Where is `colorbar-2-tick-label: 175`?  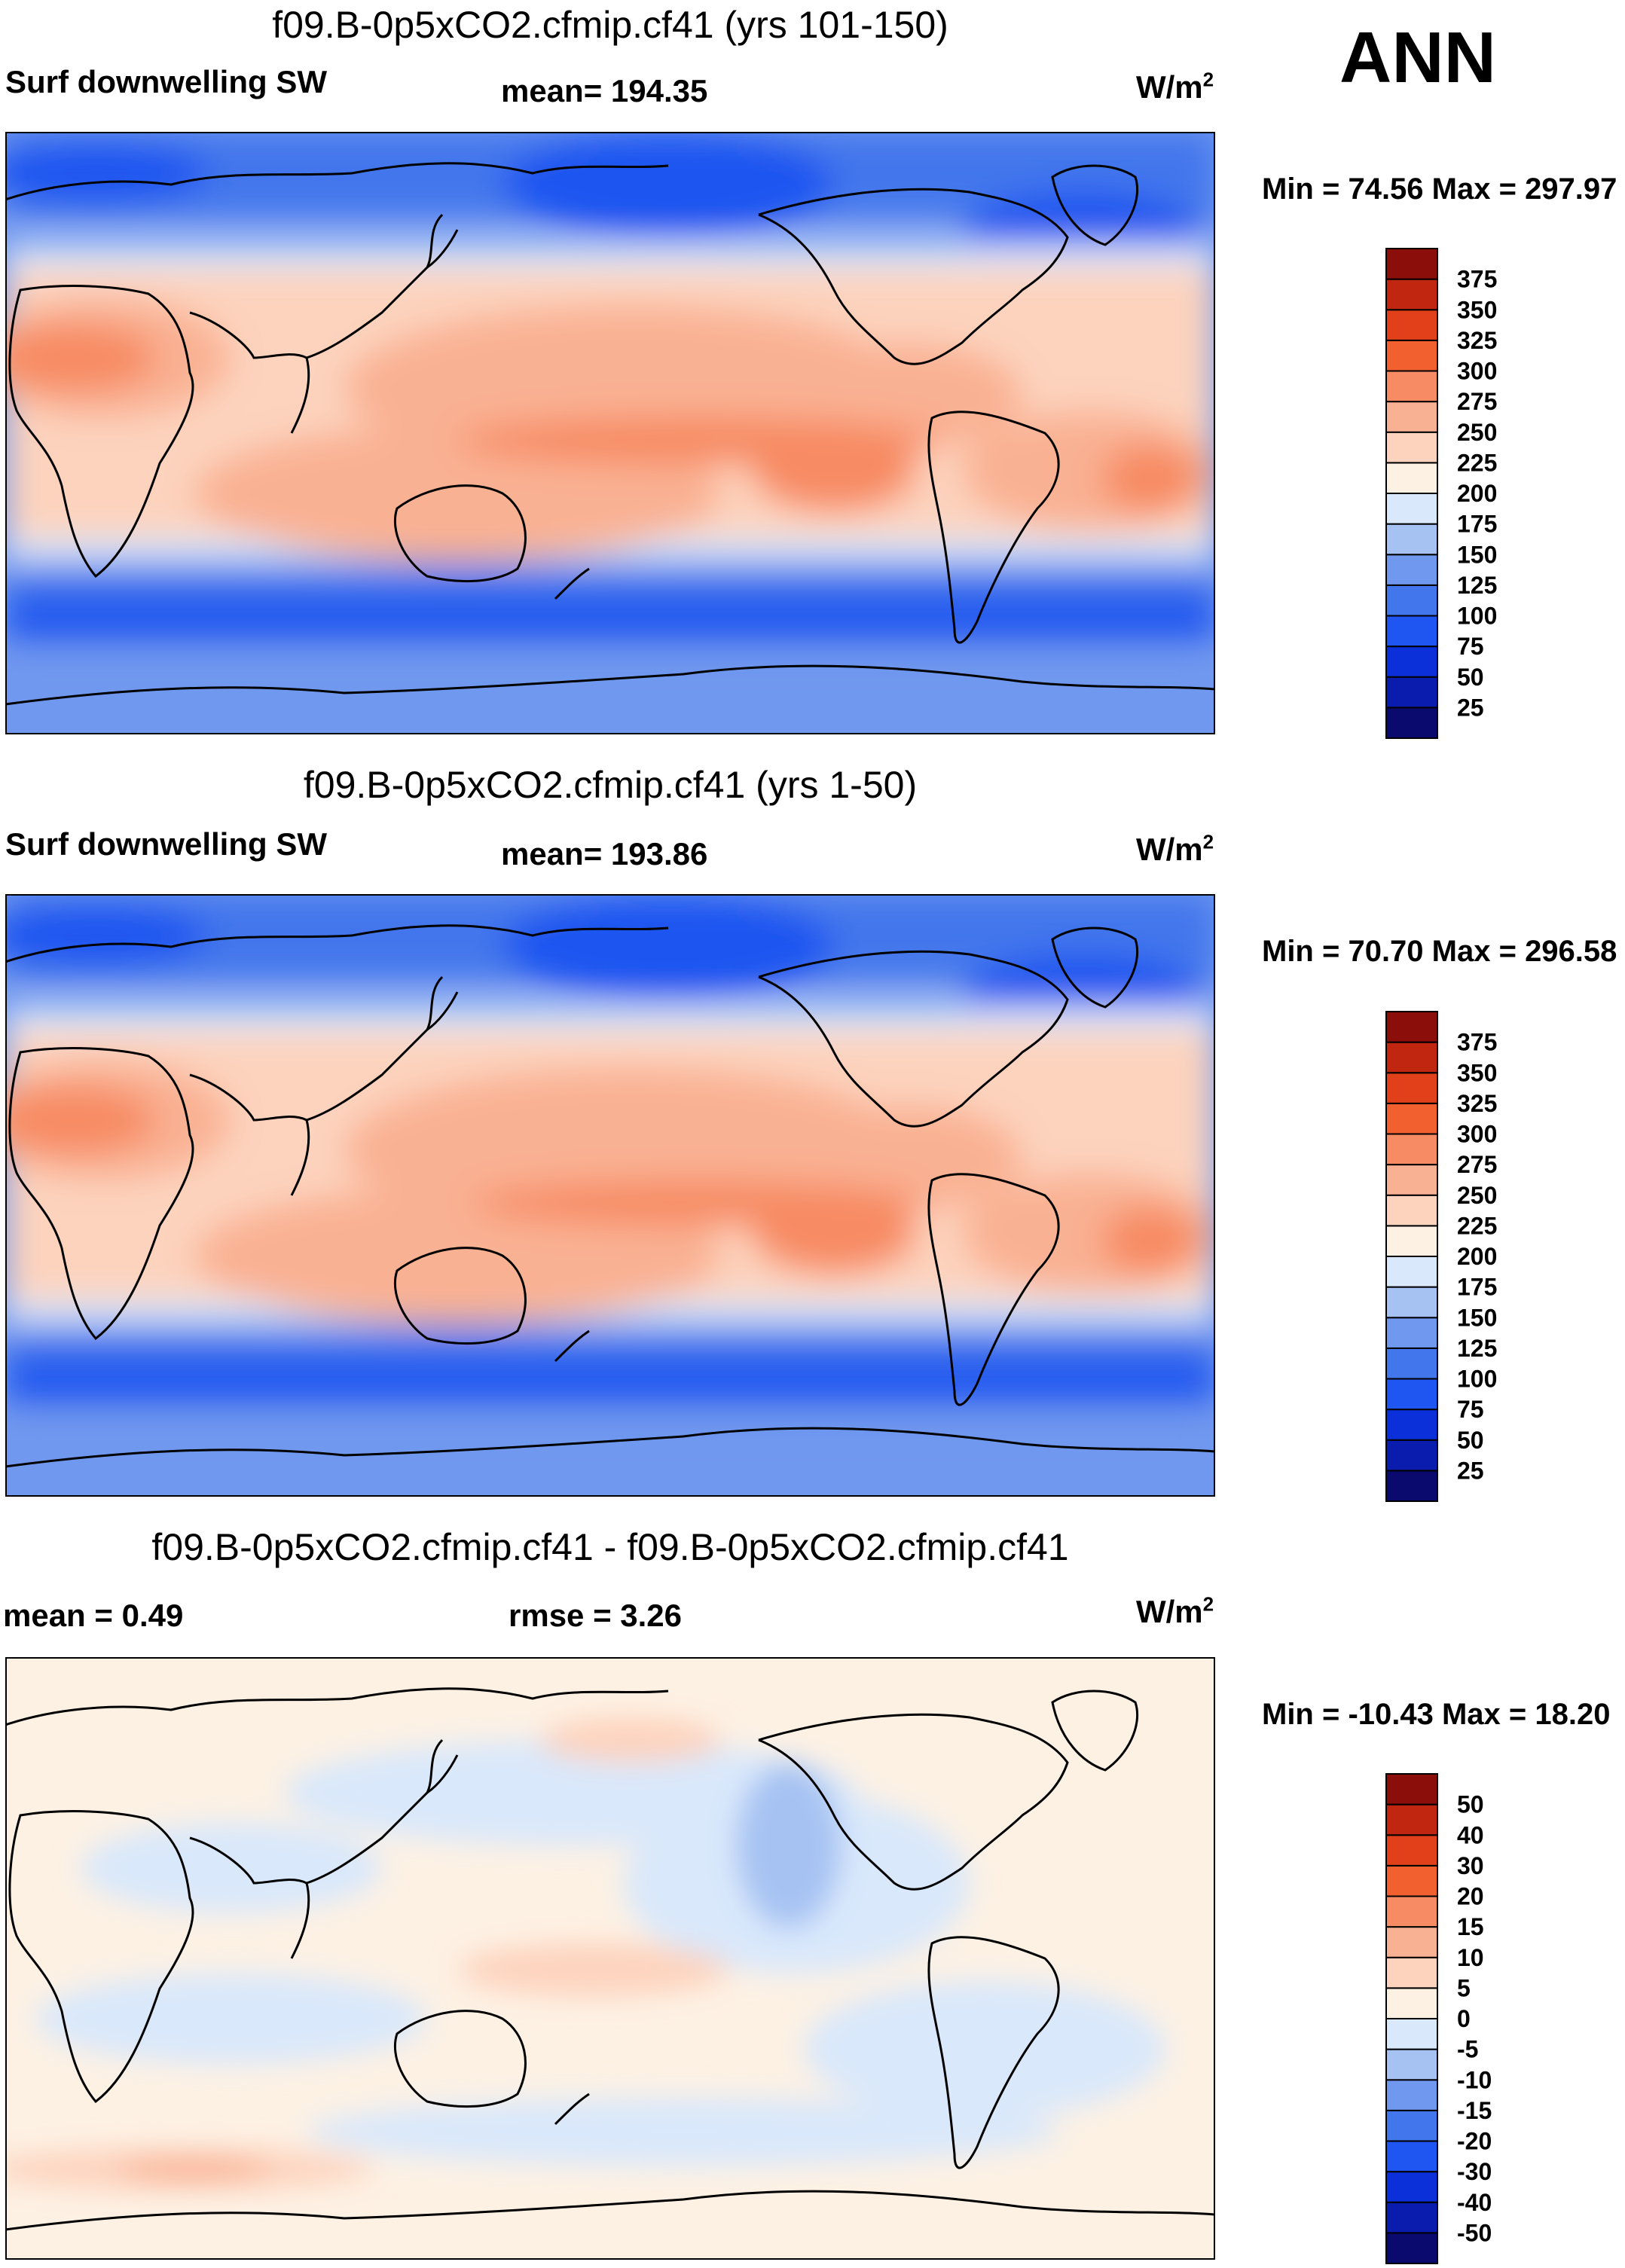 colorbar-2-tick-label: 175 is located at coordinates (1477, 1287).